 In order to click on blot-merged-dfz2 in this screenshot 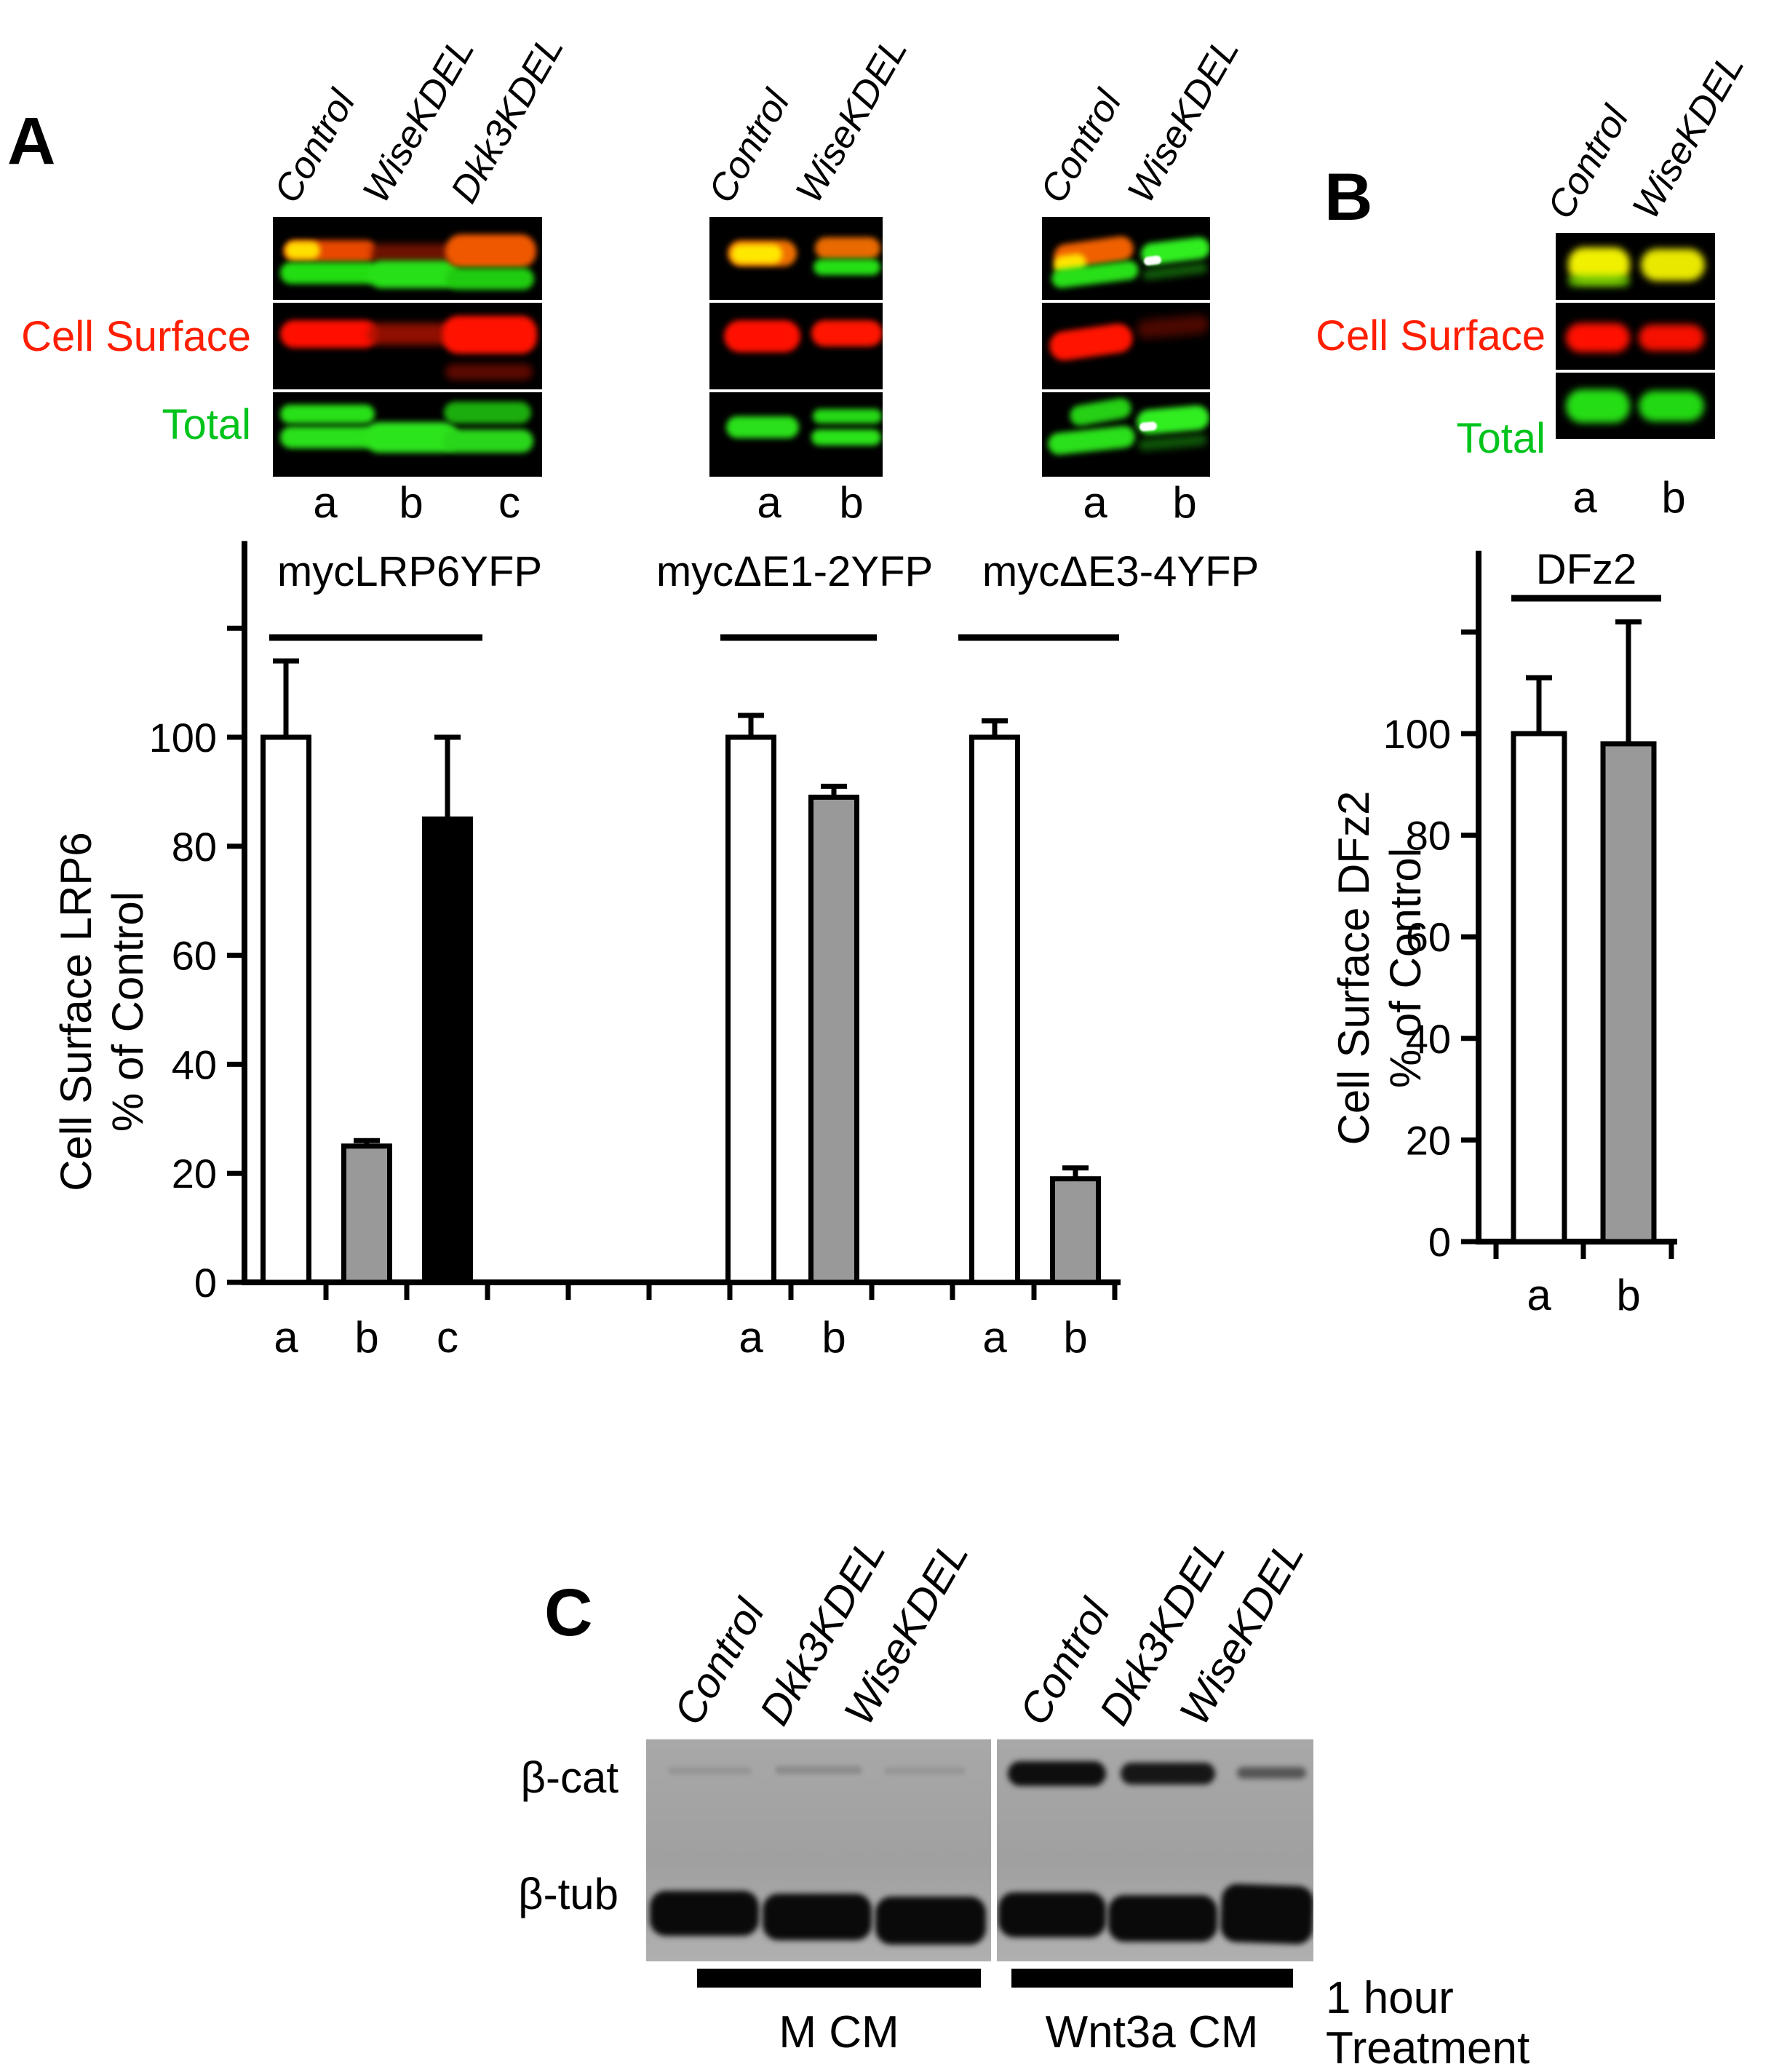, I will do `click(1635, 266)`.